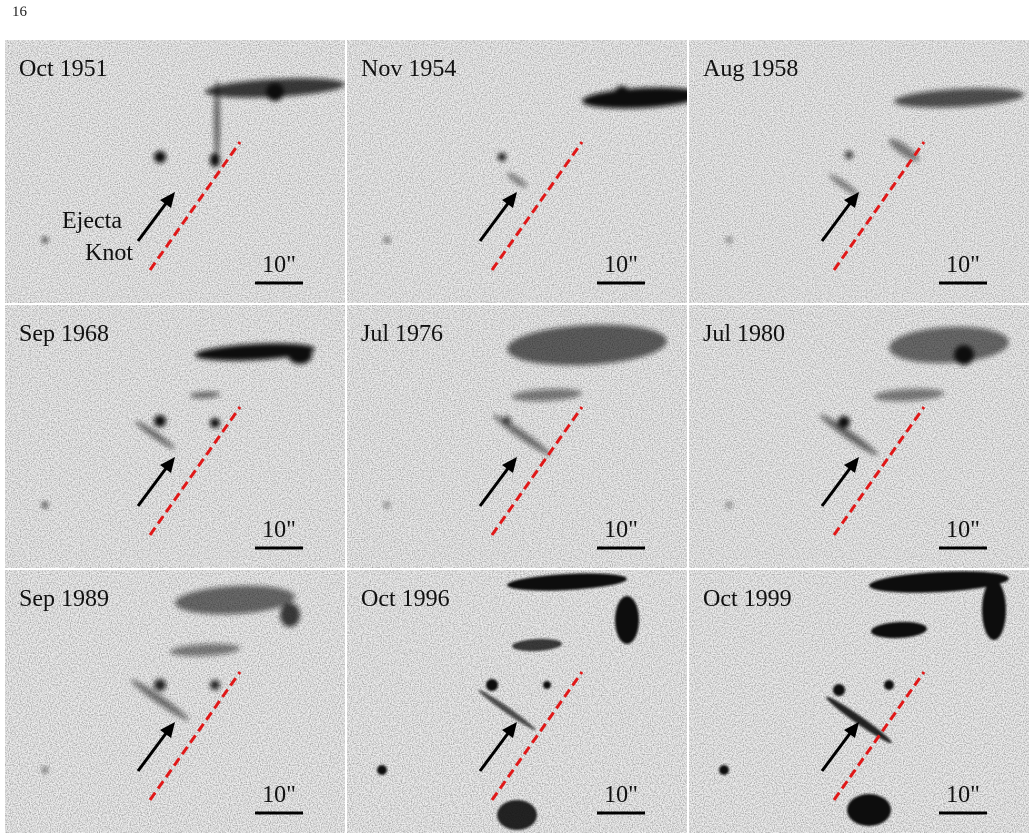 This screenshot has width=1033, height=837. I want to click on image-panel: Oct 1951 10" Ejecta Knot, so click(175, 171).